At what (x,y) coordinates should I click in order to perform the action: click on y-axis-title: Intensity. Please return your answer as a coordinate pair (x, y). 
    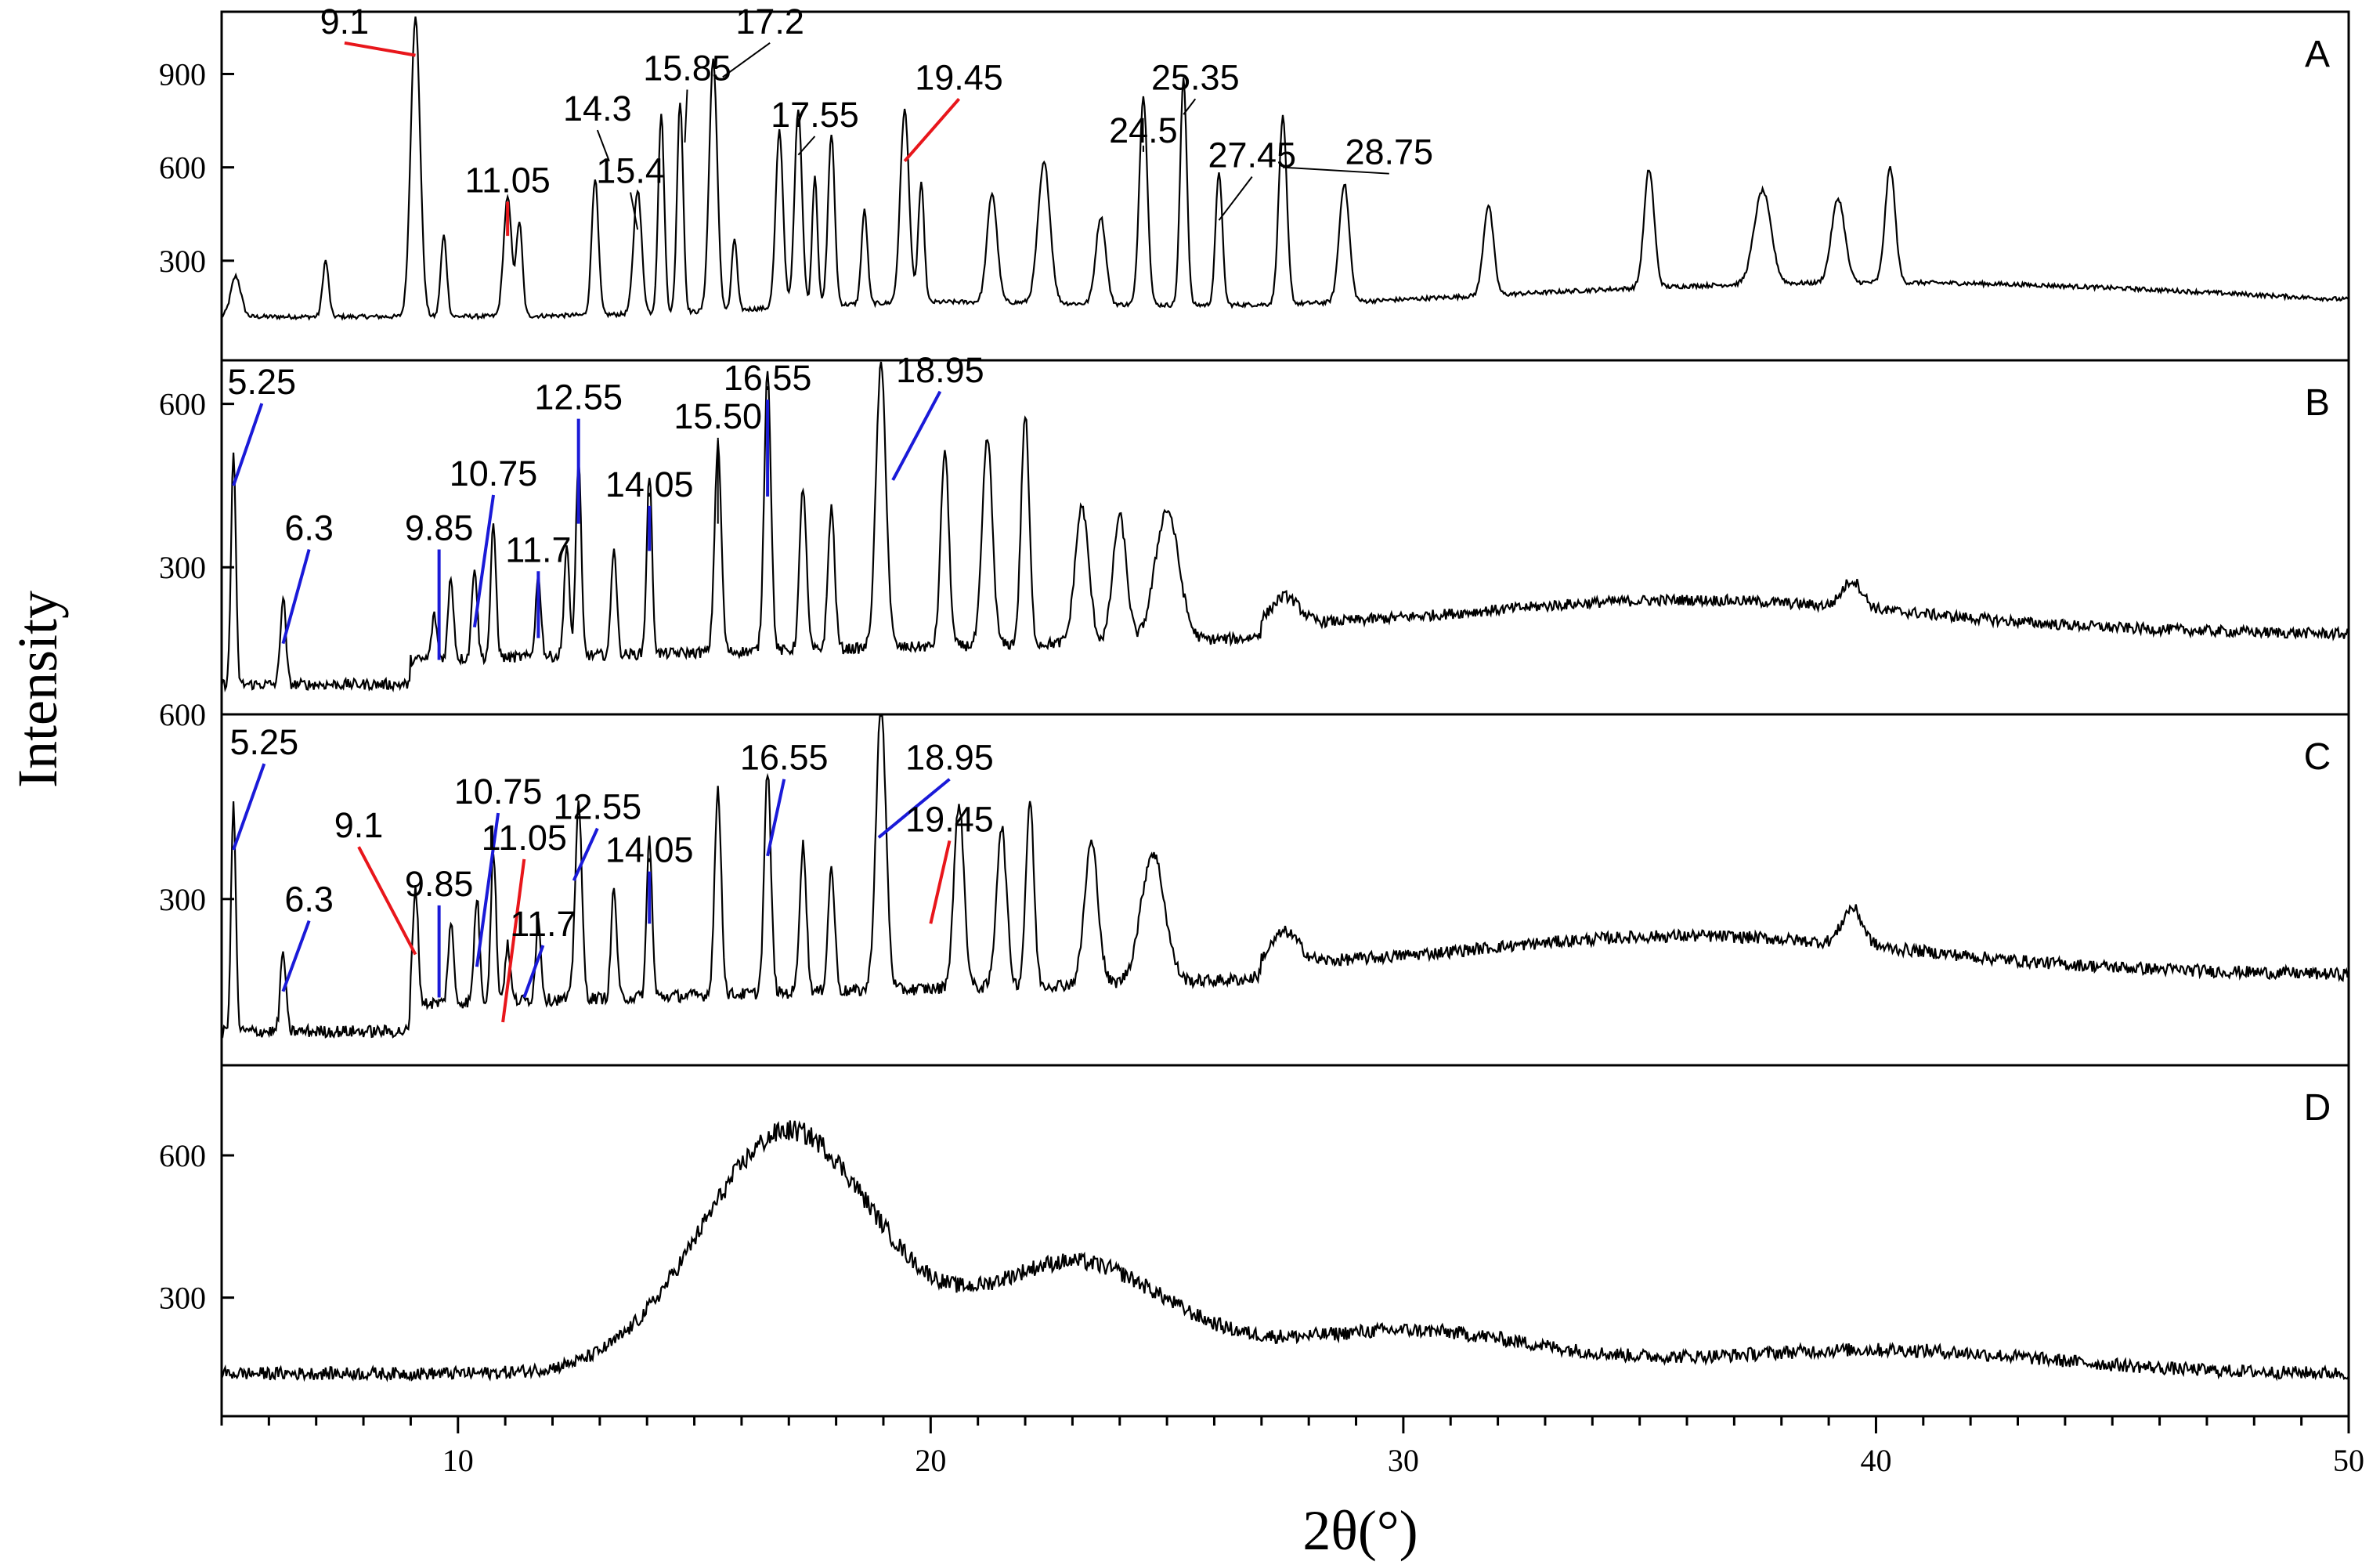
    Looking at the image, I should click on (37, 690).